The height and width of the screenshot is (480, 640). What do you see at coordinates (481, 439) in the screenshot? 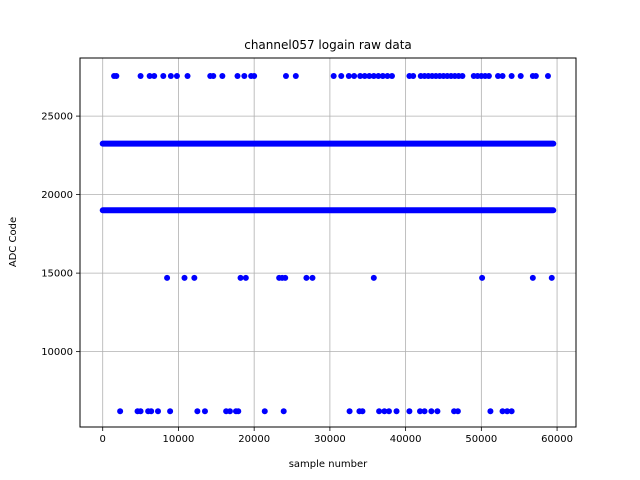
I see `x-tick-label: 50000` at bounding box center [481, 439].